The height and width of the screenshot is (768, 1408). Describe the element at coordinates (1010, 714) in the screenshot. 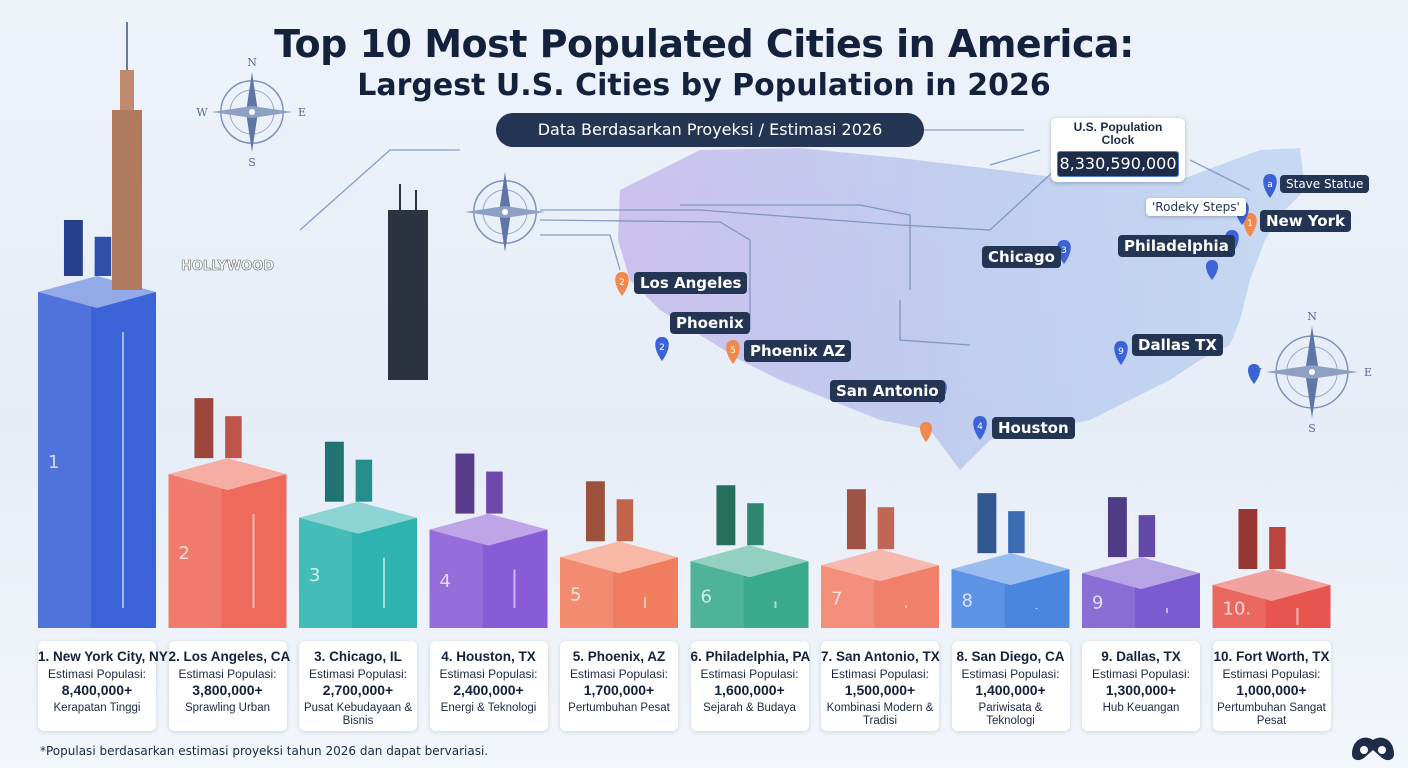

I see `city-card-description: Pariwisata & Teknologi` at that location.